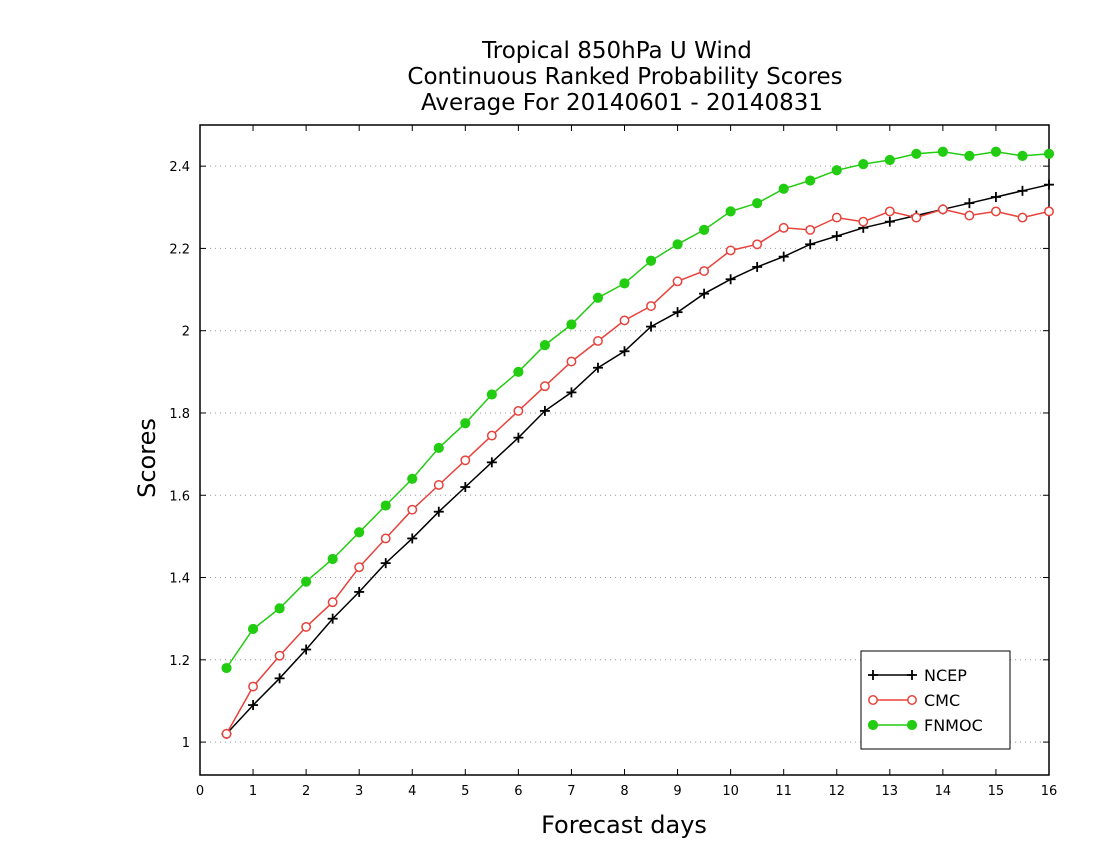  Describe the element at coordinates (945, 675) in the screenshot. I see `legend-label: NCEP` at that location.